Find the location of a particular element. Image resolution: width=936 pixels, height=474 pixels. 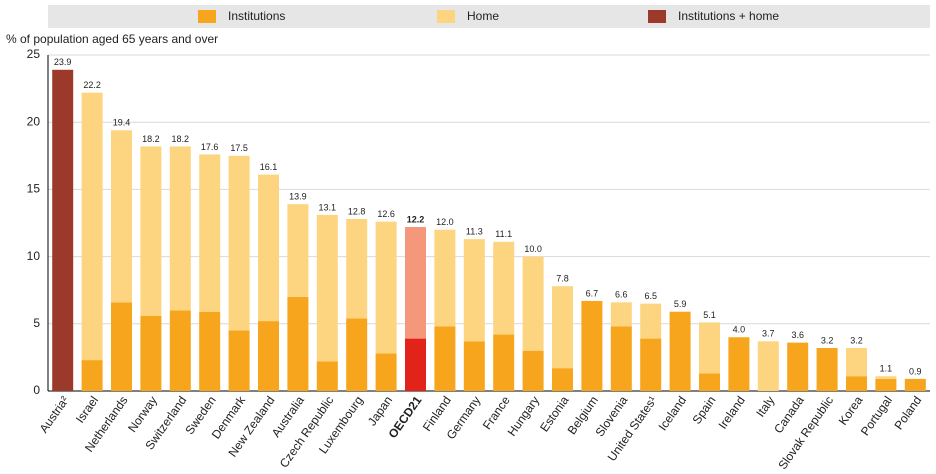

value-label: 19.4 is located at coordinates (122, 123).